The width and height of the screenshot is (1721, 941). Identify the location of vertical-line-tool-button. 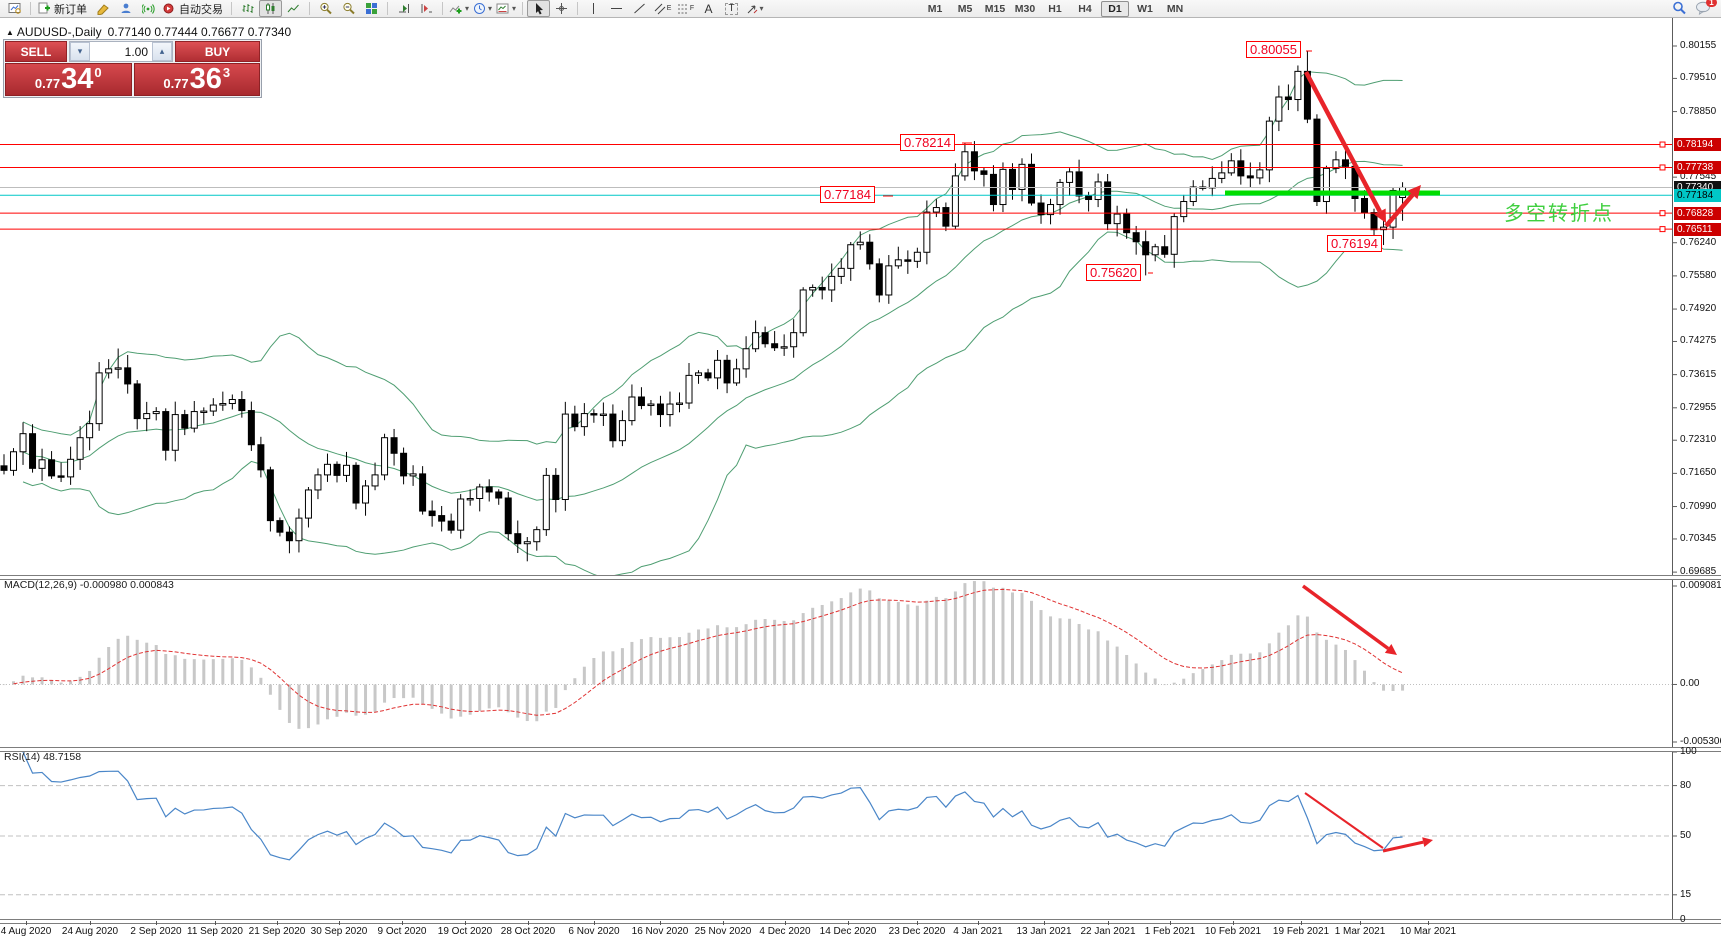
(593, 8).